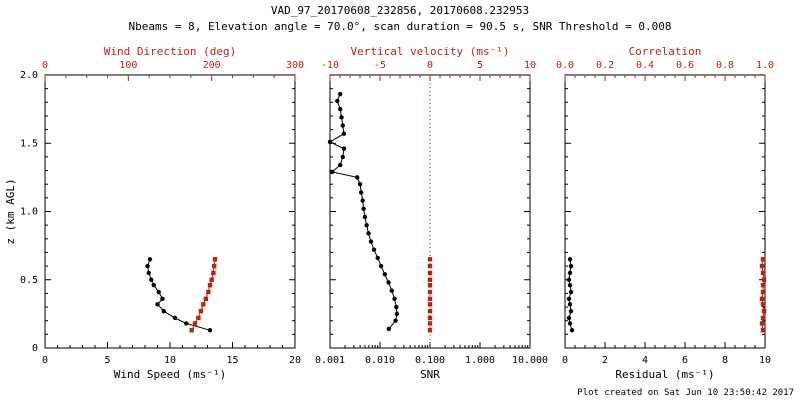 The width and height of the screenshot is (800, 400). I want to click on wind-speed-line, so click(178, 295).